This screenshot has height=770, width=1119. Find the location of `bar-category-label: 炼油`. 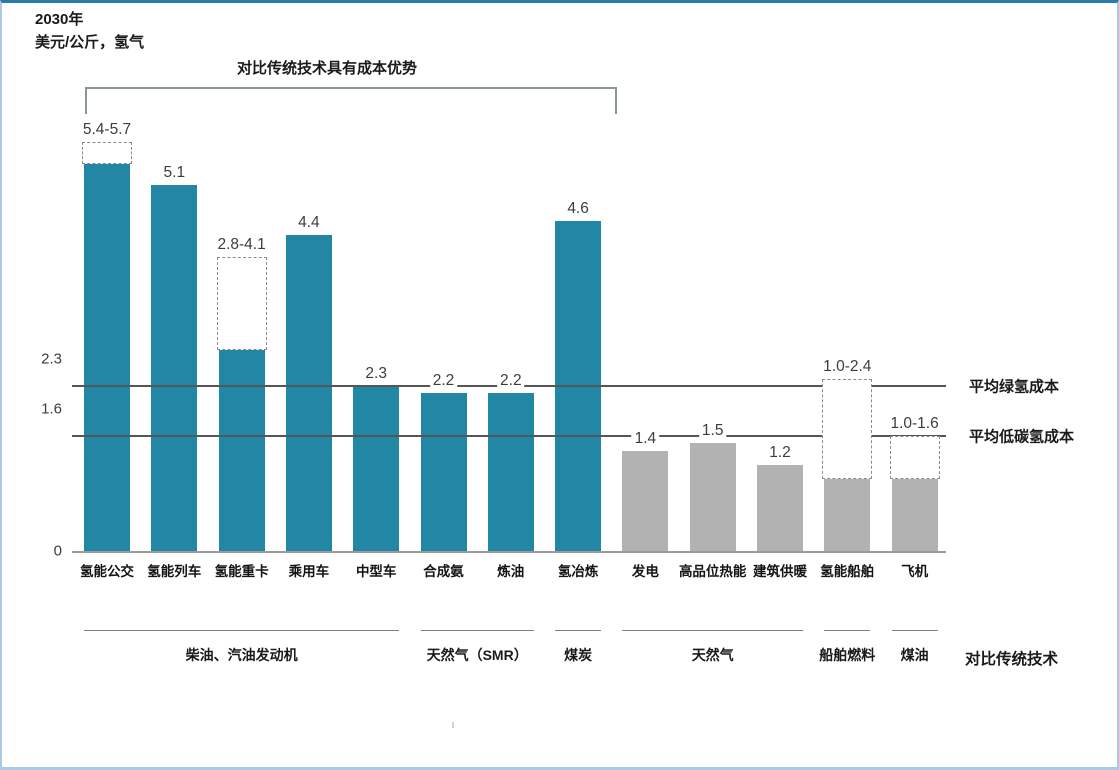

bar-category-label: 炼油 is located at coordinates (511, 571).